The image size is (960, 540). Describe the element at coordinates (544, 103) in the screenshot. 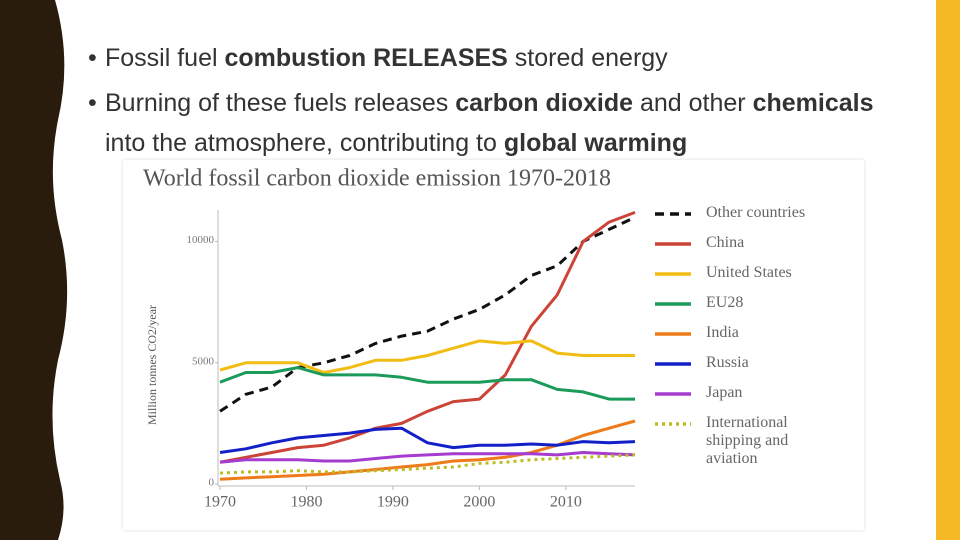

I see `bullet-text: carbon dioxide` at that location.